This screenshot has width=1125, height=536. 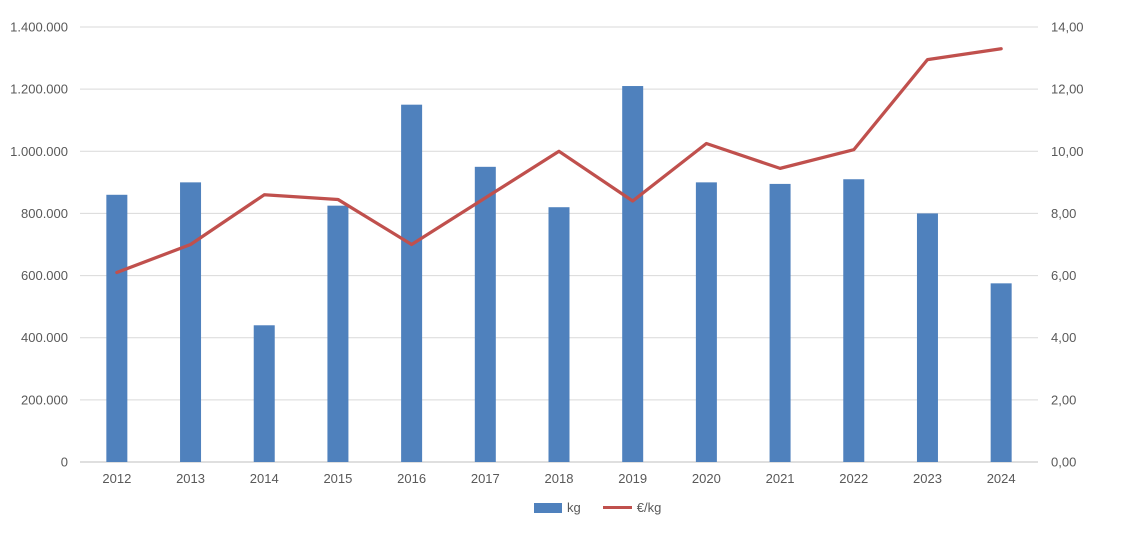 What do you see at coordinates (412, 283) in the screenshot?
I see `bar-2016` at bounding box center [412, 283].